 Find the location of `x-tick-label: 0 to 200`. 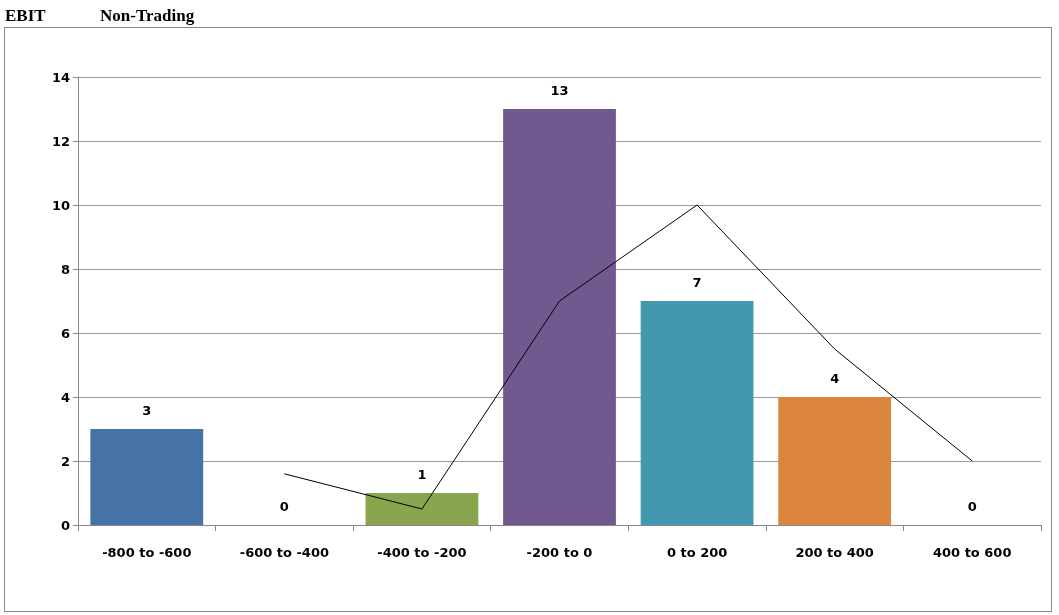

x-tick-label: 0 to 200 is located at coordinates (697, 552).